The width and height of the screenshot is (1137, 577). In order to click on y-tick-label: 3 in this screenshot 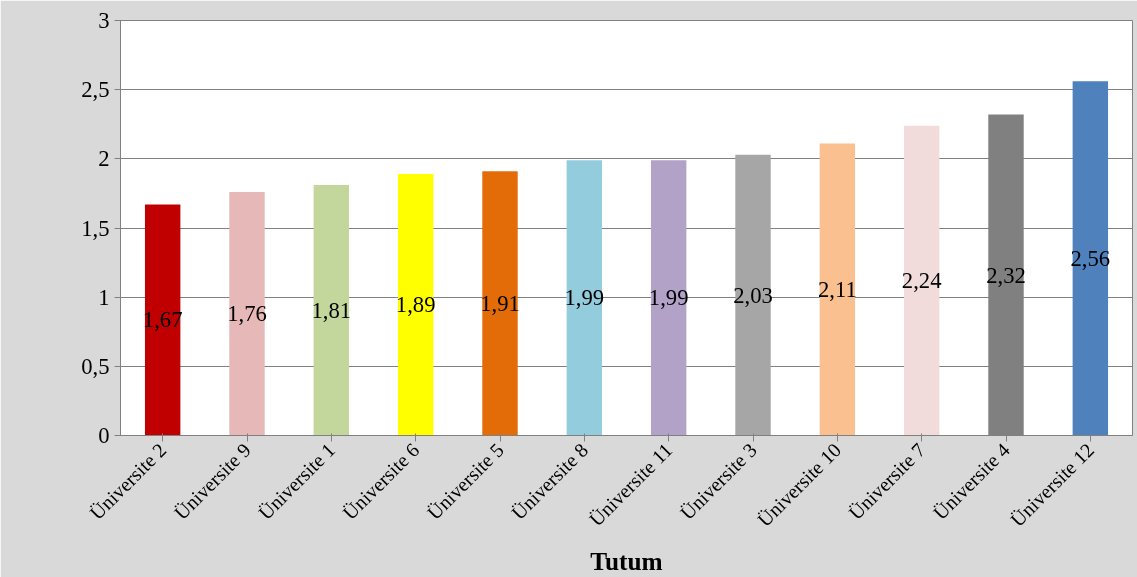, I will do `click(104, 20)`.